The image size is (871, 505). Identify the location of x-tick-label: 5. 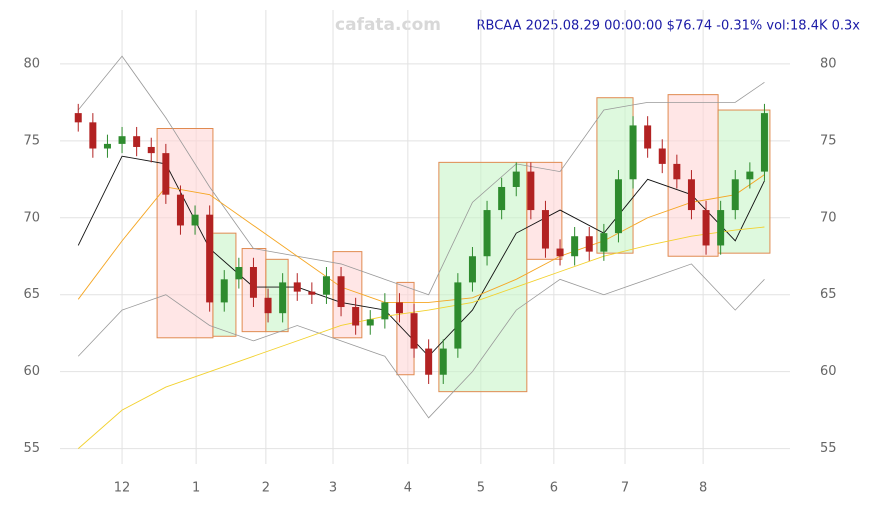
(481, 488).